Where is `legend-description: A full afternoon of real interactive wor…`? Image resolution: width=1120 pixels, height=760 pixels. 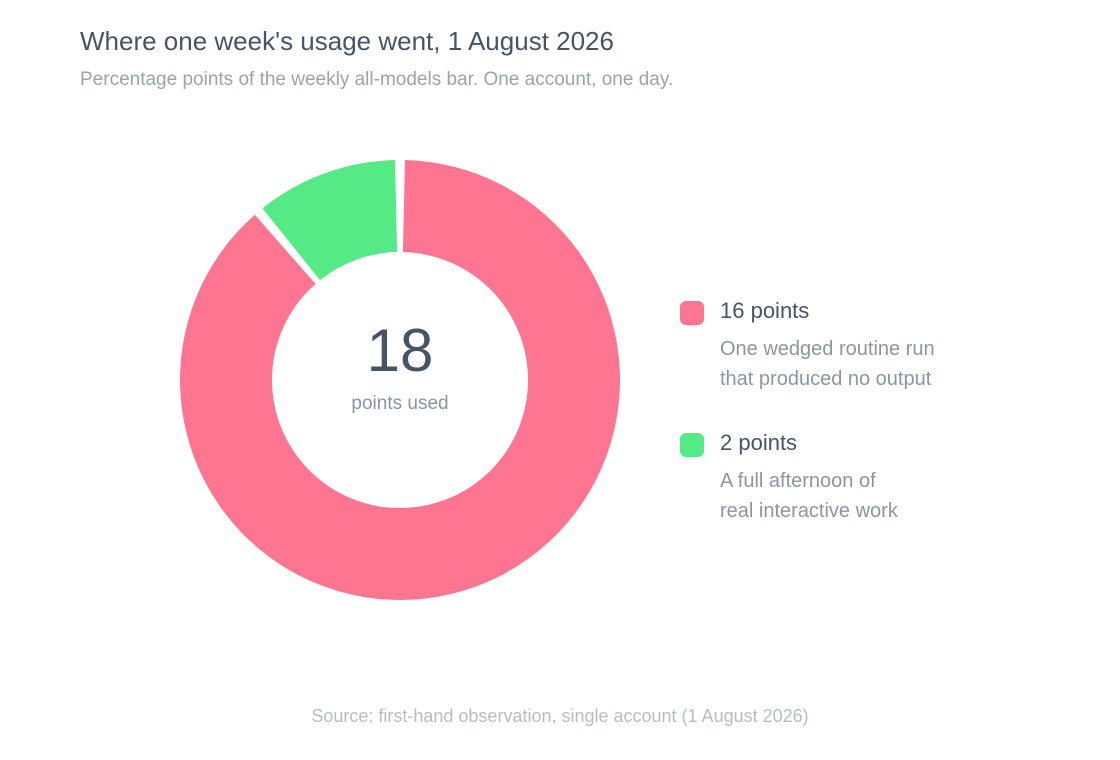
legend-description: A full afternoon of real interactive wor… is located at coordinates (809, 496).